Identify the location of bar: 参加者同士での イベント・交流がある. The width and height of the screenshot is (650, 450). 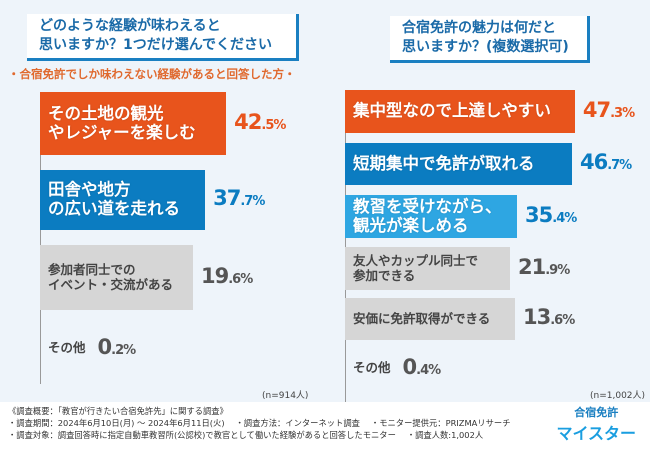
(116, 277).